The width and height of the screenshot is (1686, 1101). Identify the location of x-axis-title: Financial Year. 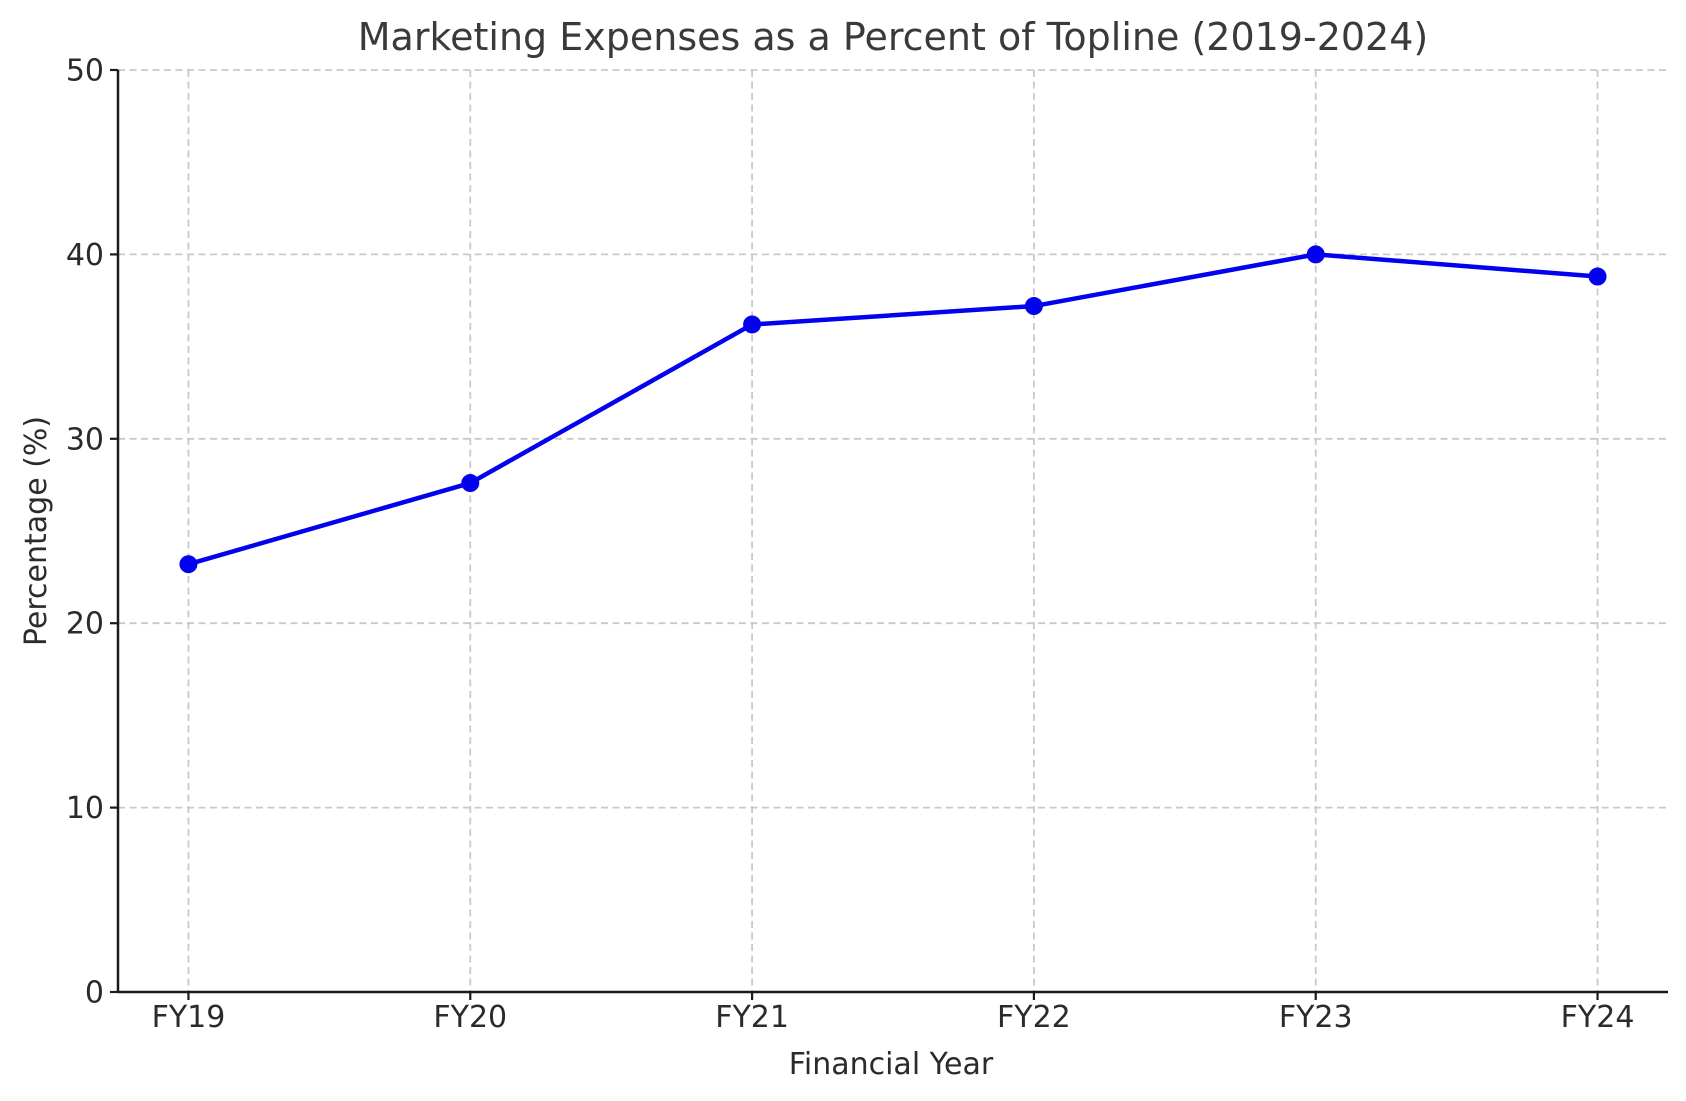
(891, 1064).